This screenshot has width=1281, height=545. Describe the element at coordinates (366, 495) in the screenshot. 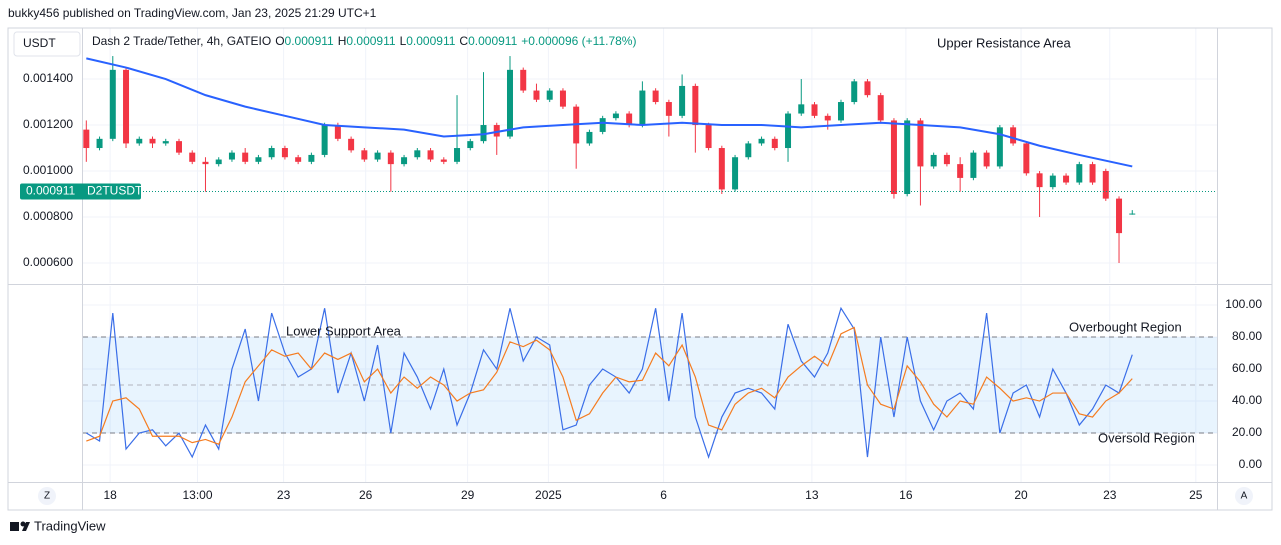

I see `x-tick-label: 26` at that location.